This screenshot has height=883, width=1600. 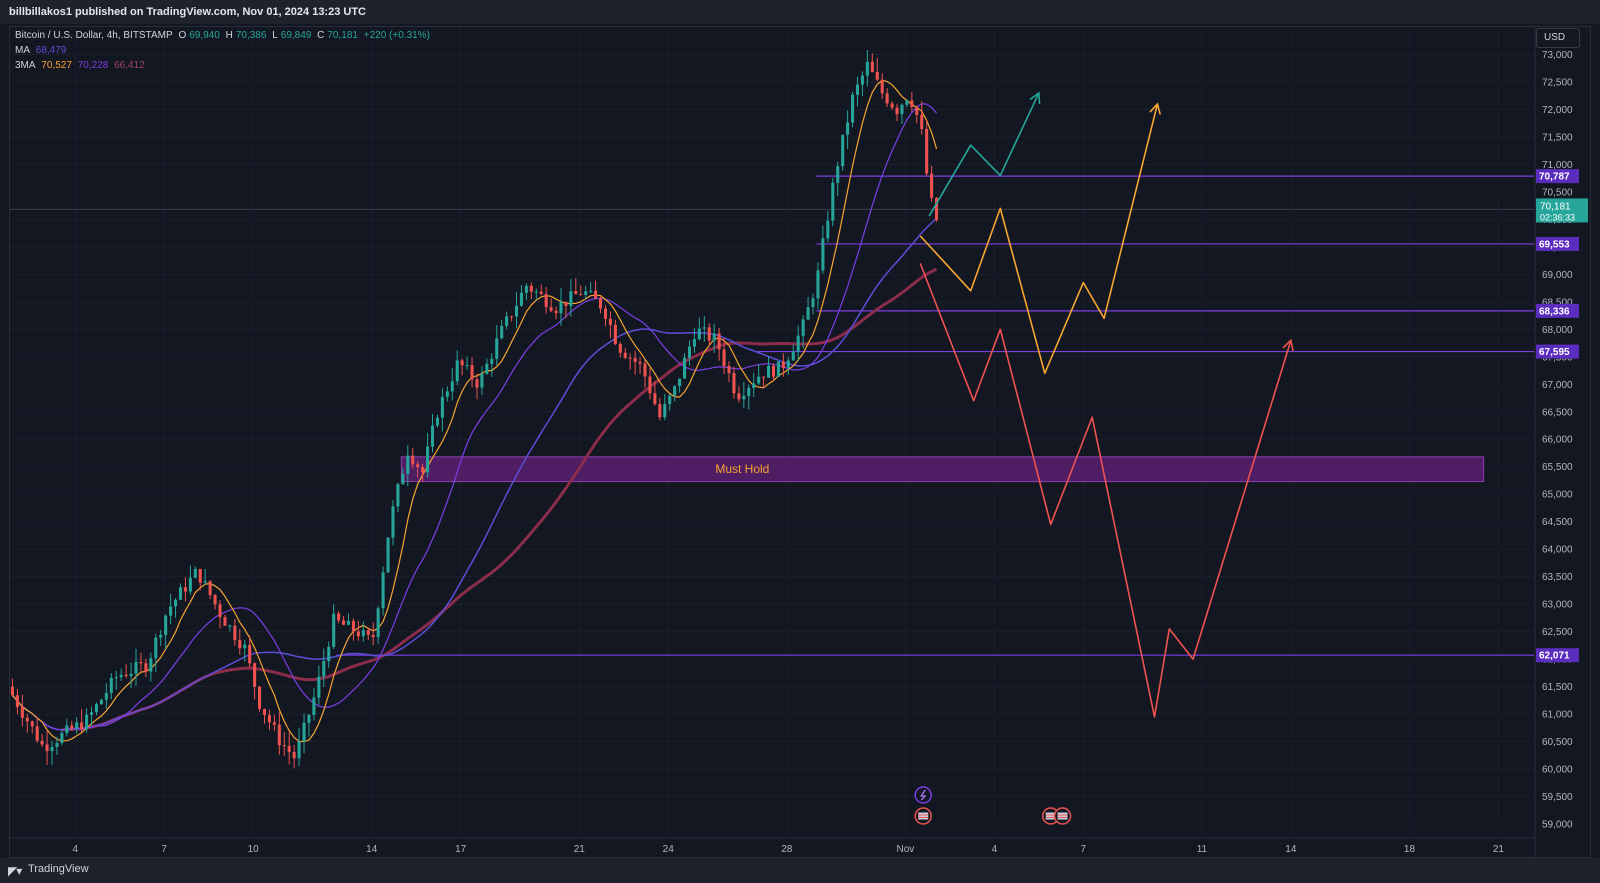 I want to click on level-tag, so click(x=1557, y=243).